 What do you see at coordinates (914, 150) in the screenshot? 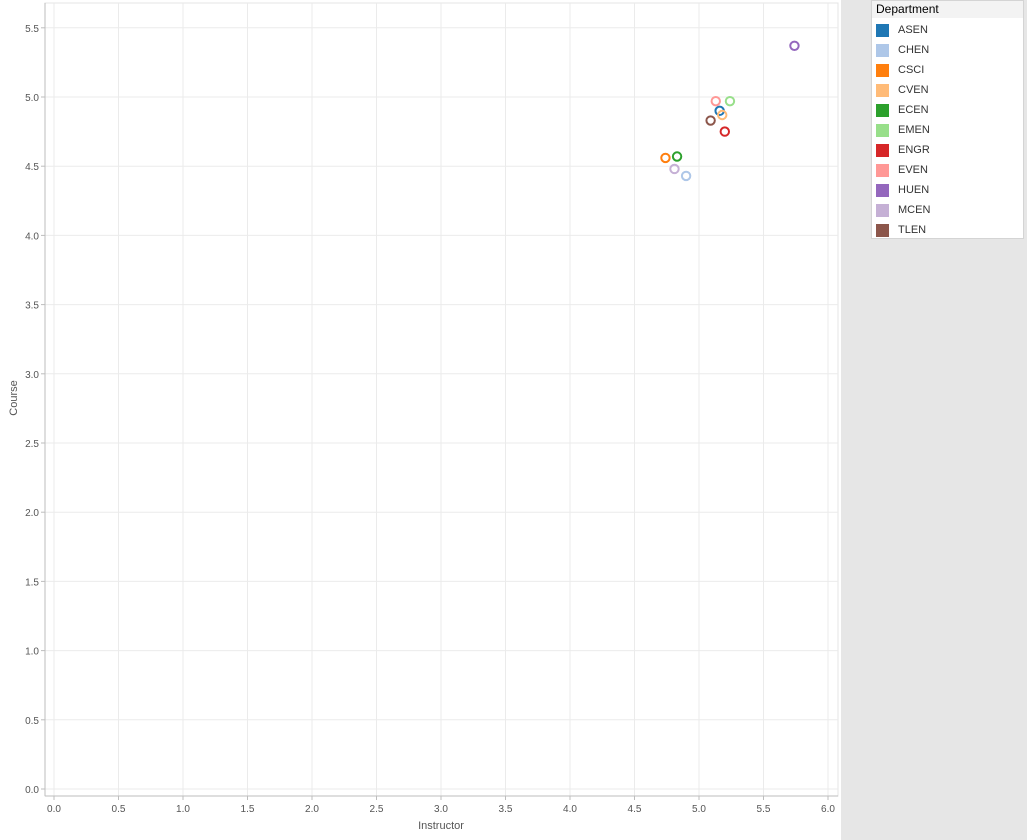
I see `legend-label: ENGR` at bounding box center [914, 150].